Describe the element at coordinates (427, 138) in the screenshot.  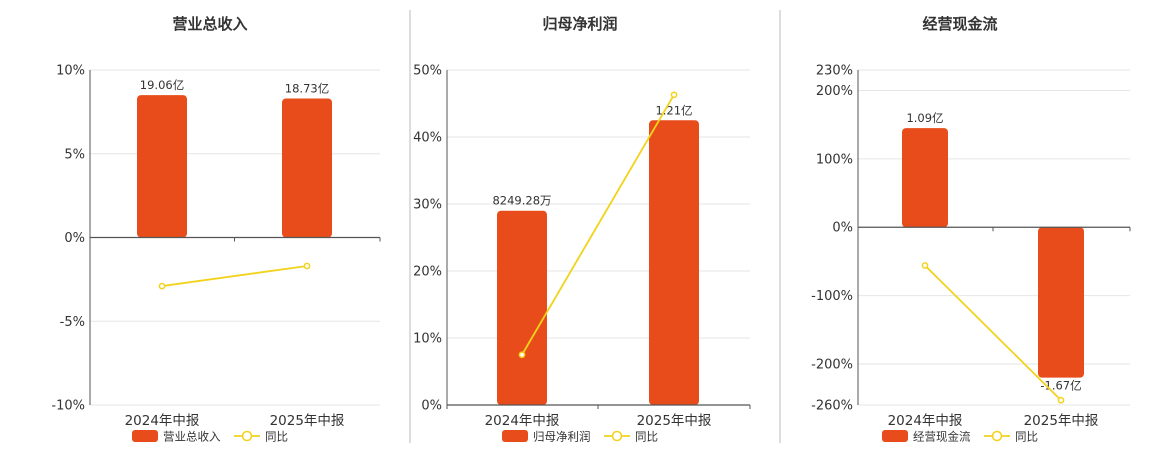
I see `chart-1-ytick-1: 40%` at that location.